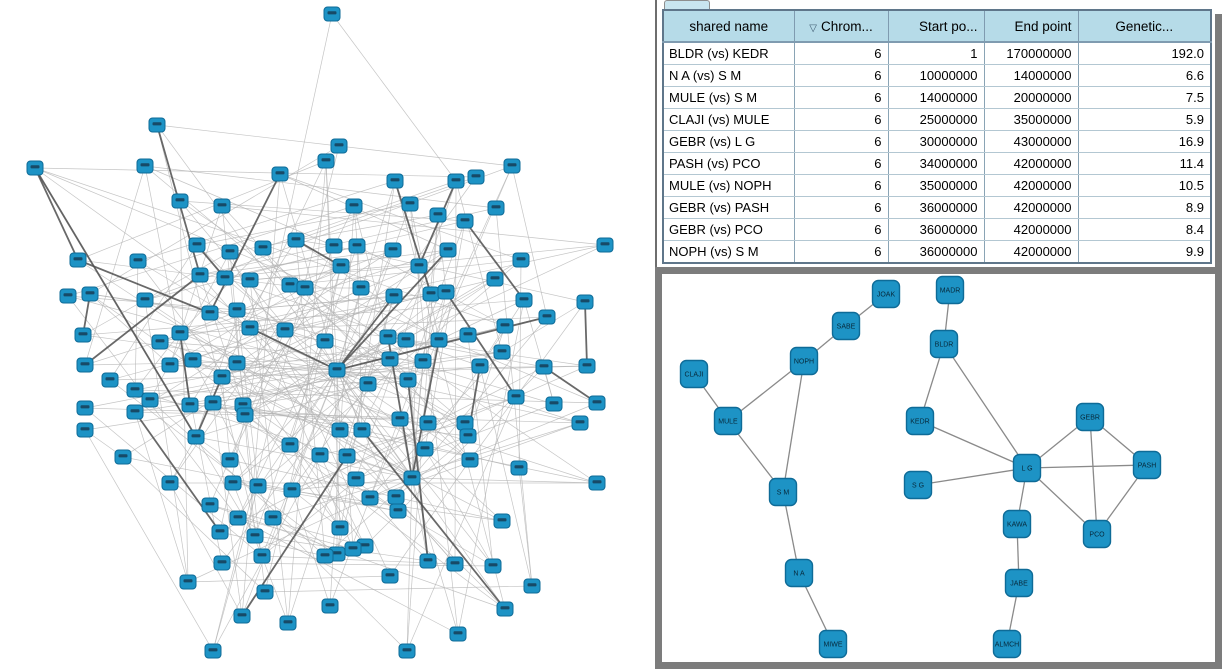 Image resolution: width=1222 pixels, height=669 pixels. What do you see at coordinates (937, 207) in the screenshot?
I see `table-row: GEBR (vs) PASH 6 36000000 42000000 8.9` at bounding box center [937, 207].